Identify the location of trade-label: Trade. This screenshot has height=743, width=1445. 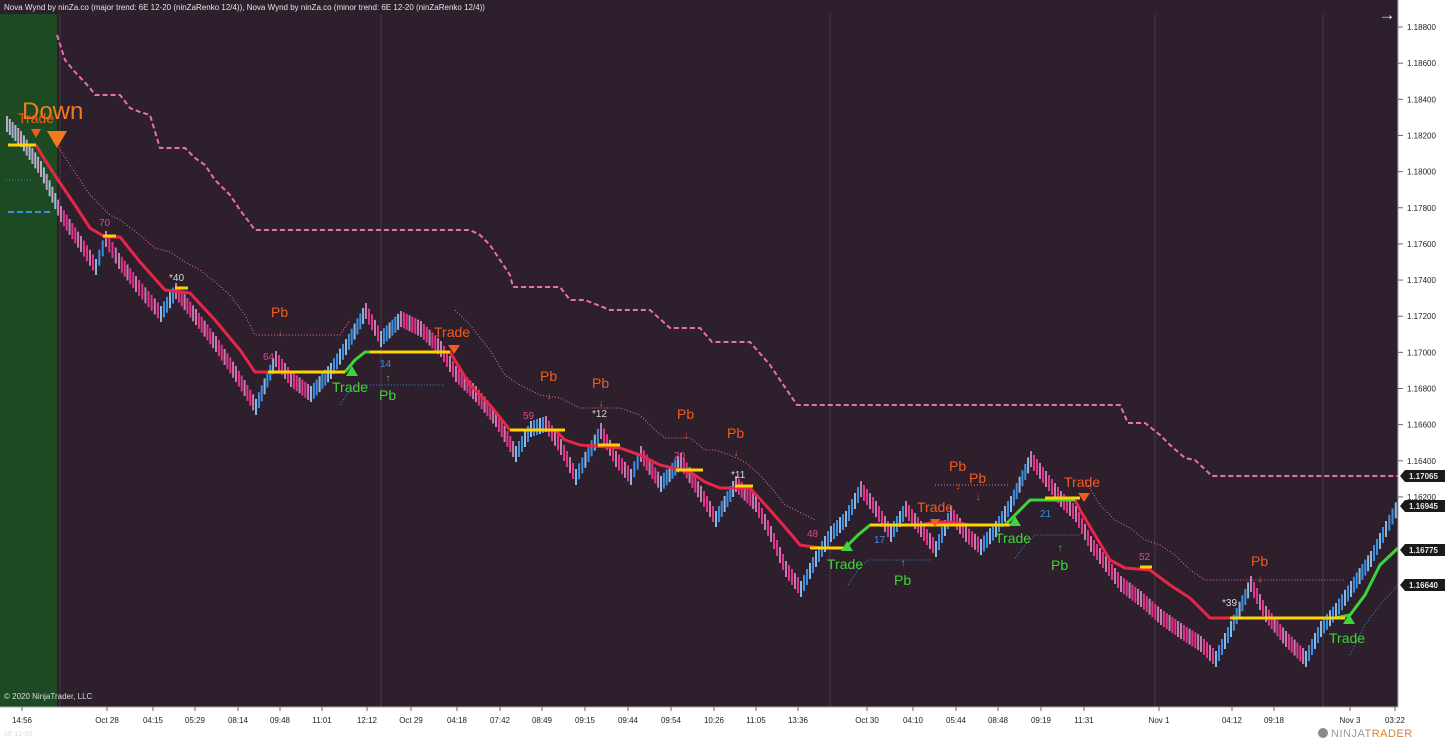
(350, 387).